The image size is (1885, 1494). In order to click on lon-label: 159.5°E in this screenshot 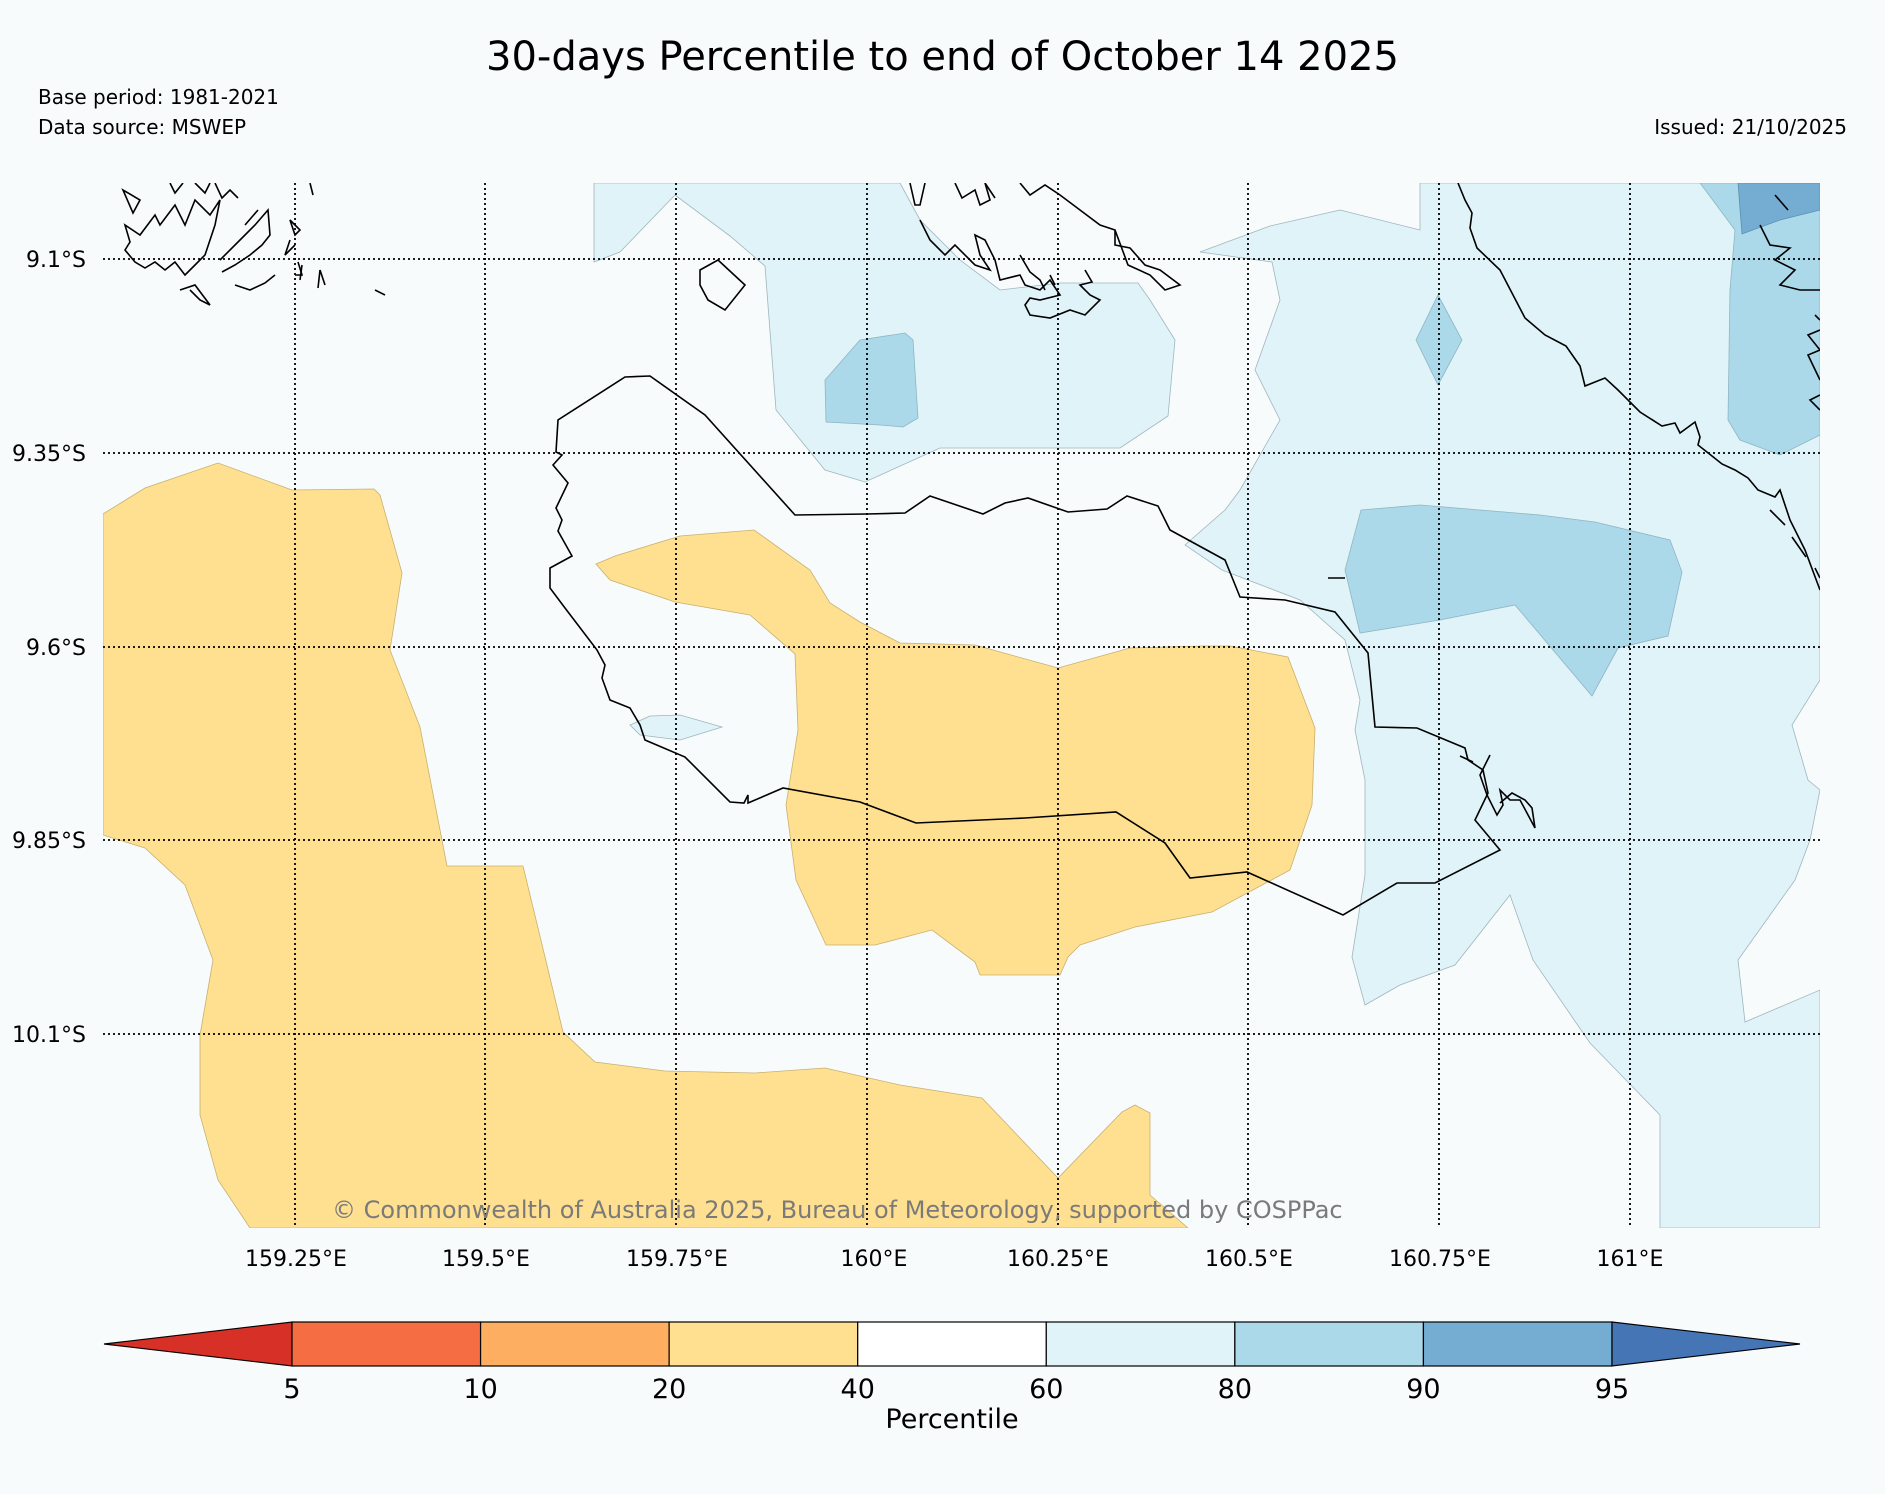, I will do `click(486, 1259)`.